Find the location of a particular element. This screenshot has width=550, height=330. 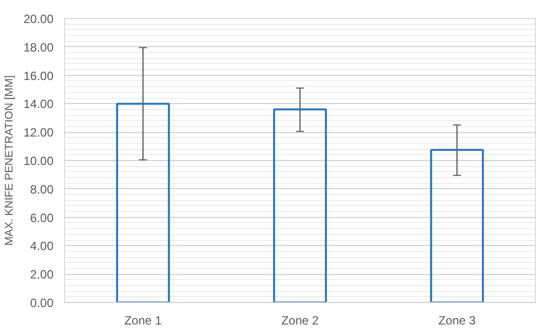

y-tick-label: 16.00 is located at coordinates (38, 75).